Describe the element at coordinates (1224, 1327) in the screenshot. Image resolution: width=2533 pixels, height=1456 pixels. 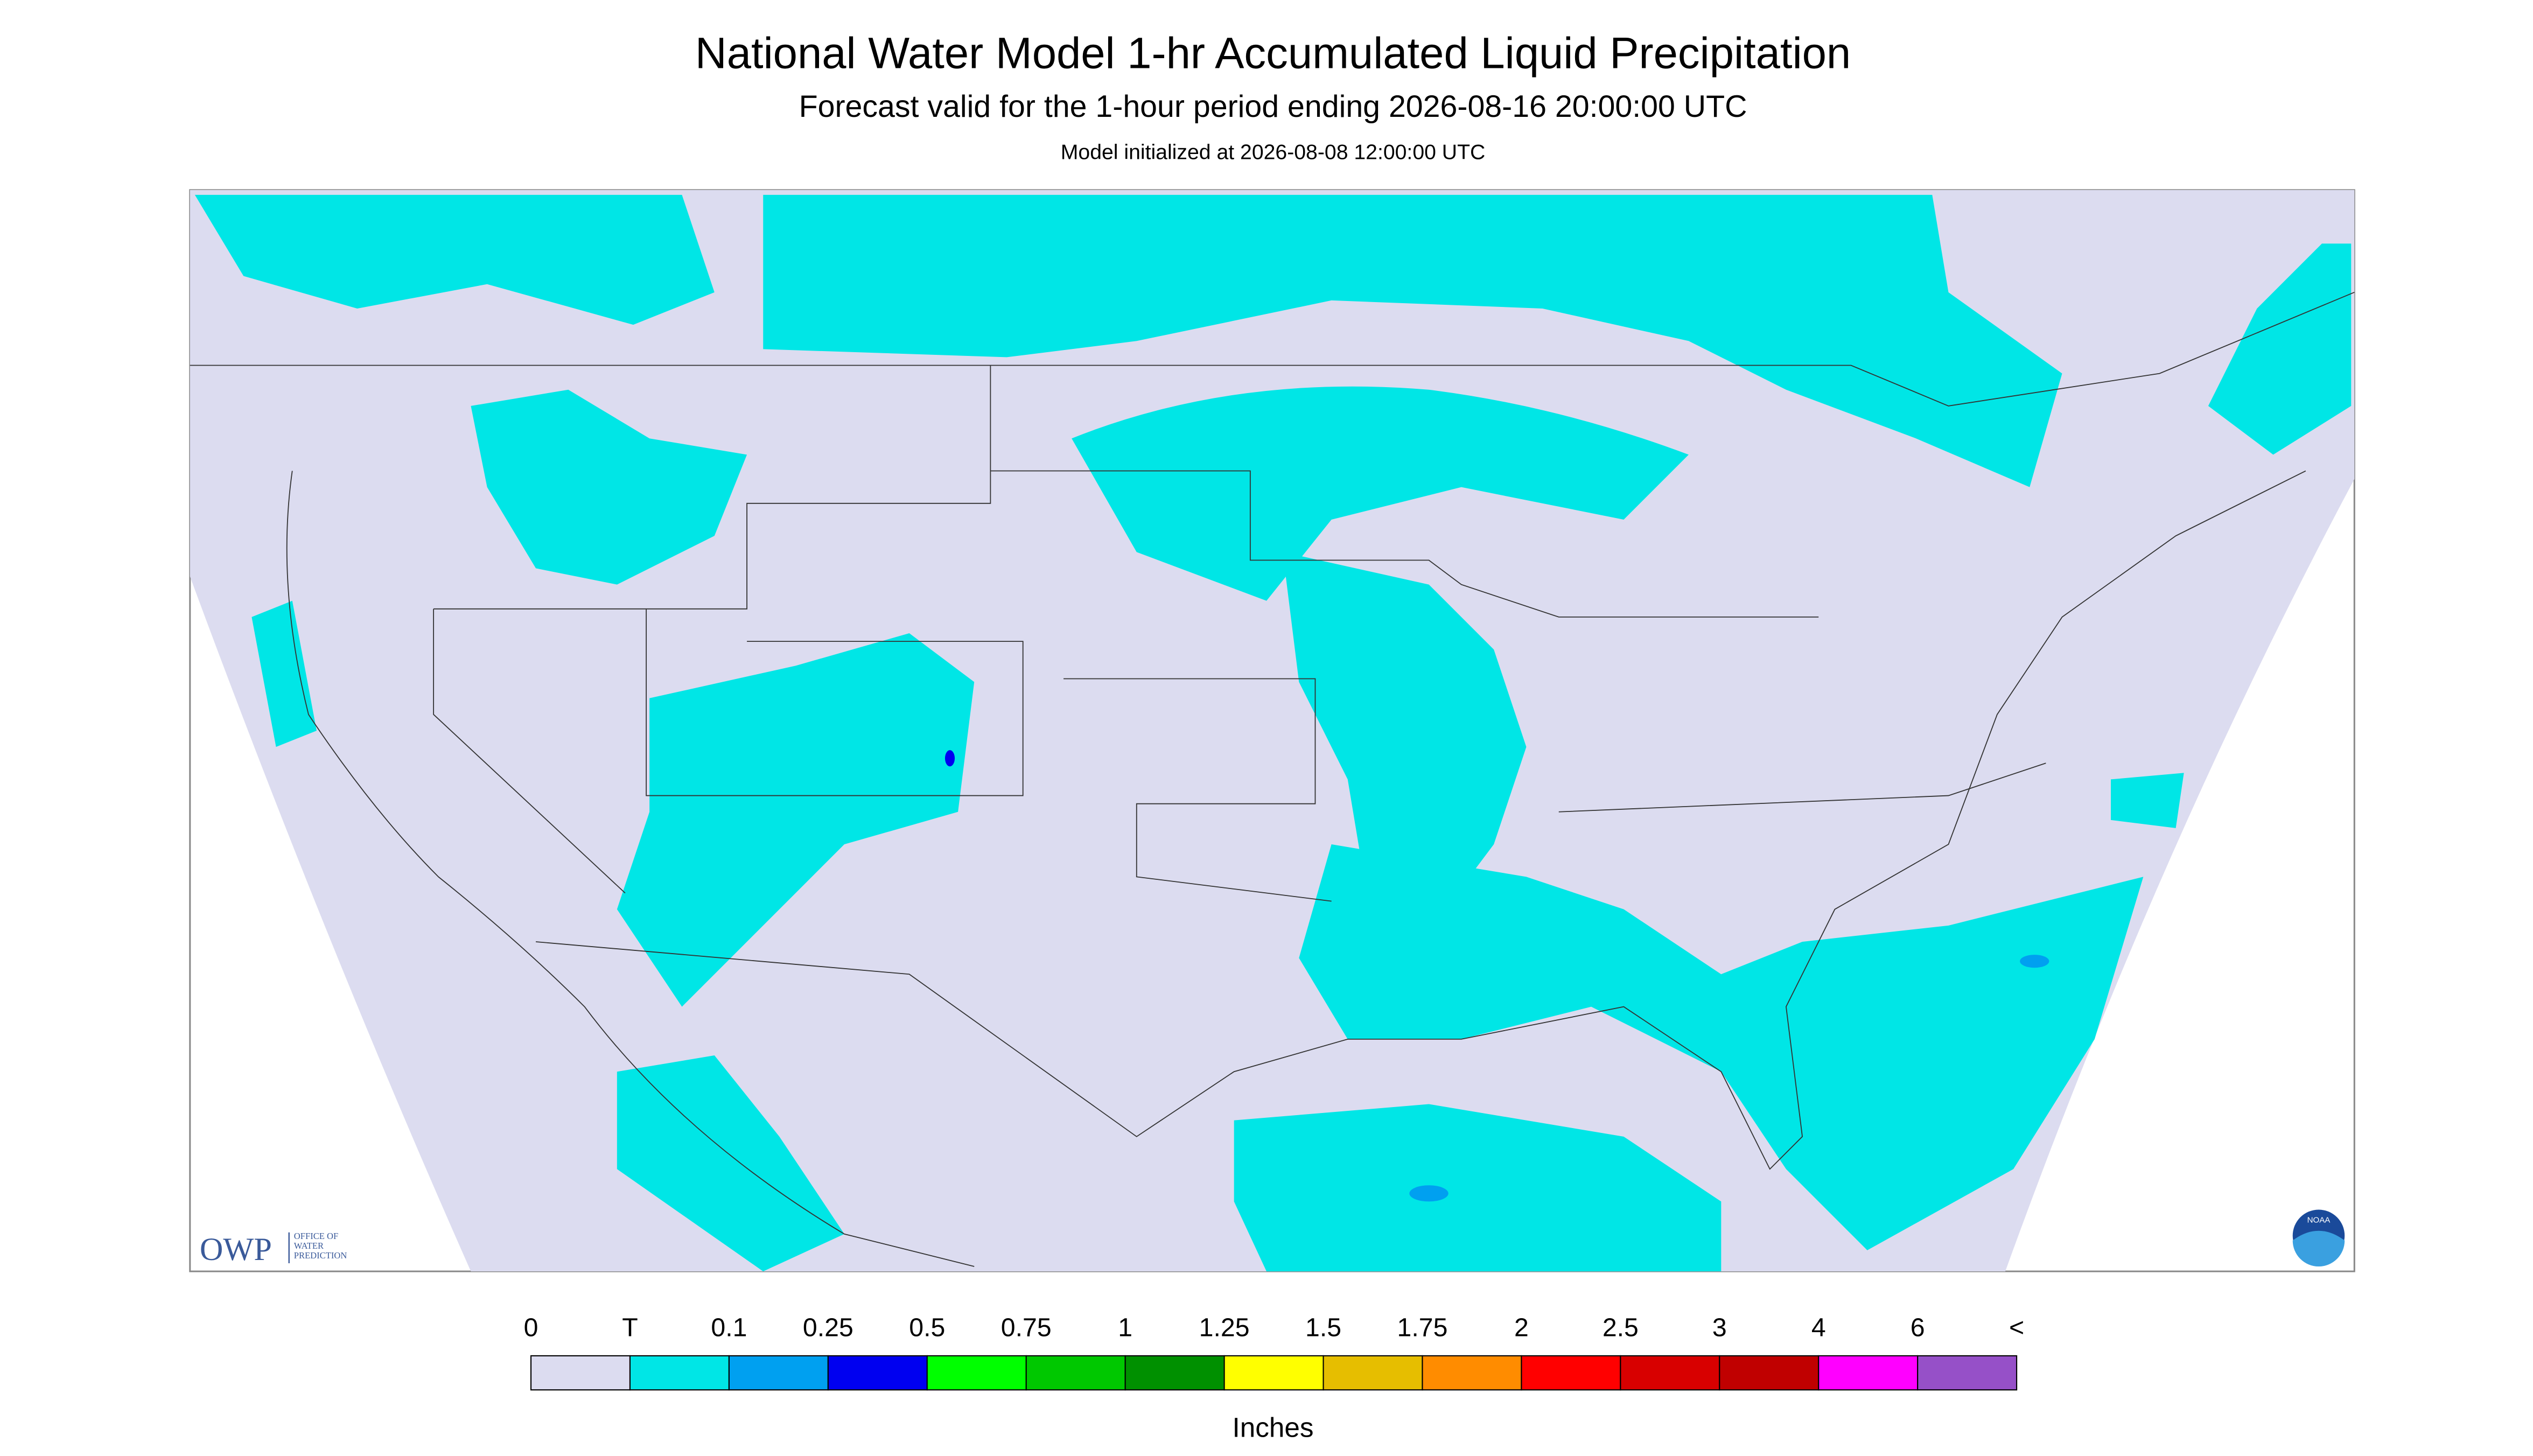
I see `legend-label: 1.25` at that location.